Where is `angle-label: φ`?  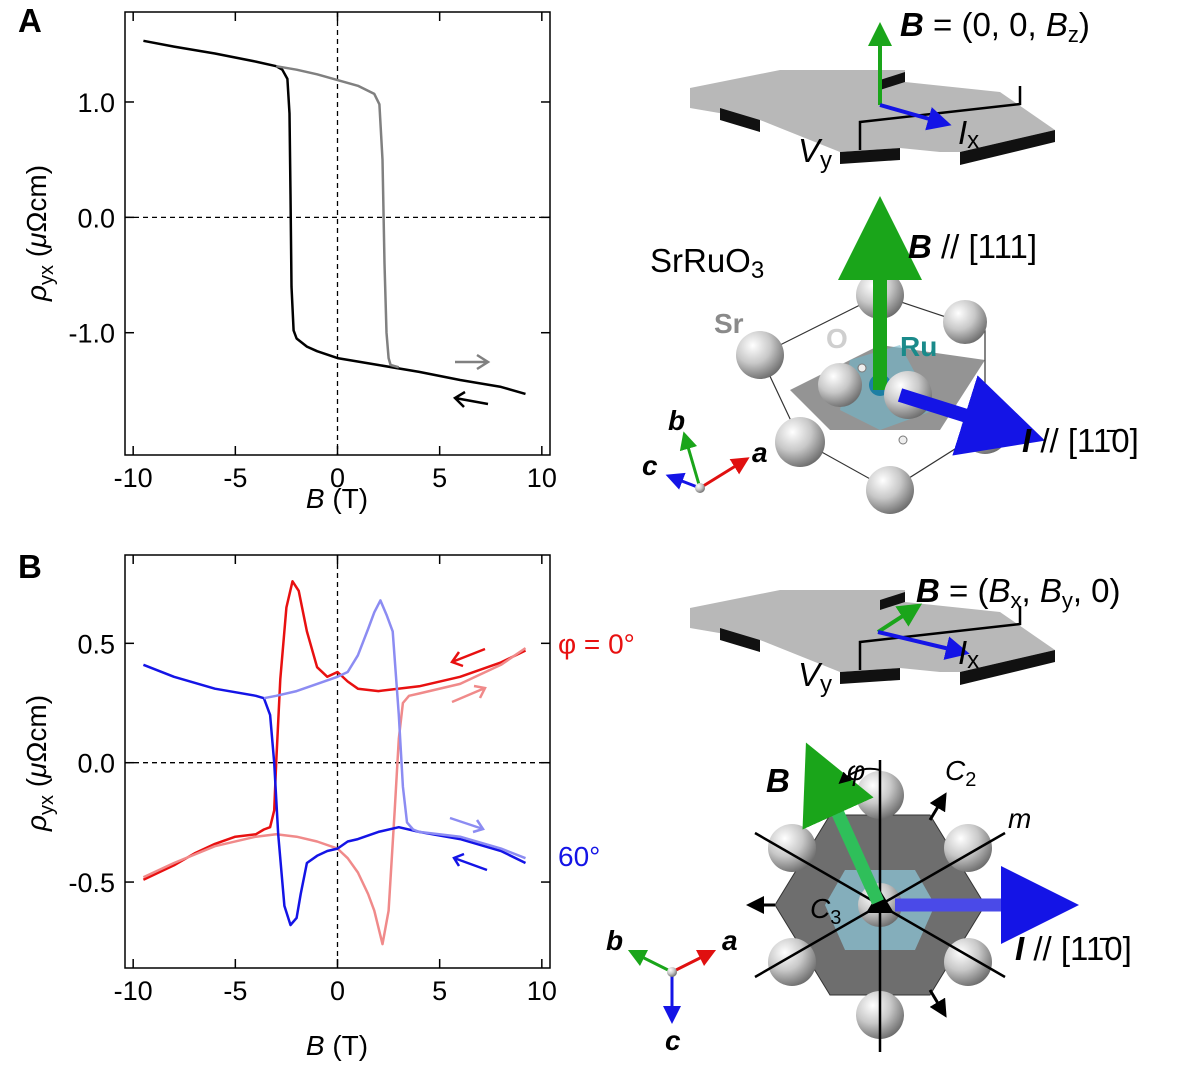 angle-label: φ is located at coordinates (856, 770).